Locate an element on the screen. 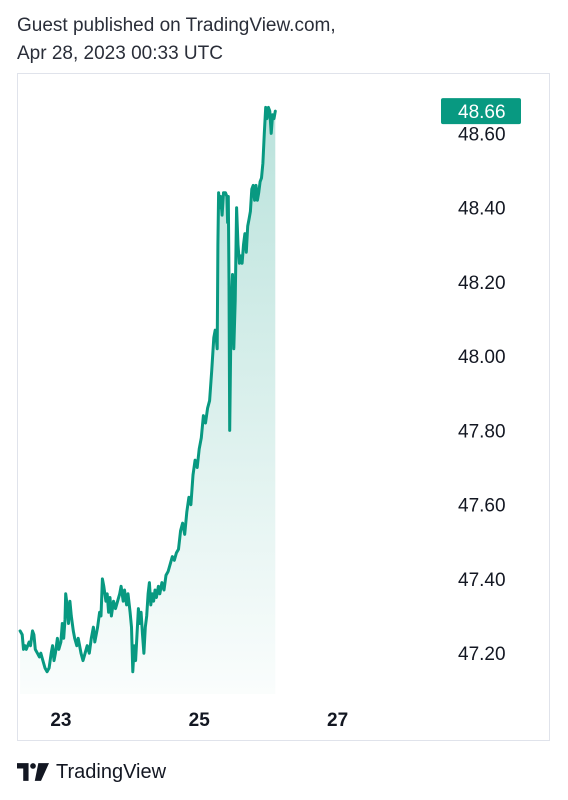 The width and height of the screenshot is (568, 800). y-tick-label: 47.60 is located at coordinates (482, 506).